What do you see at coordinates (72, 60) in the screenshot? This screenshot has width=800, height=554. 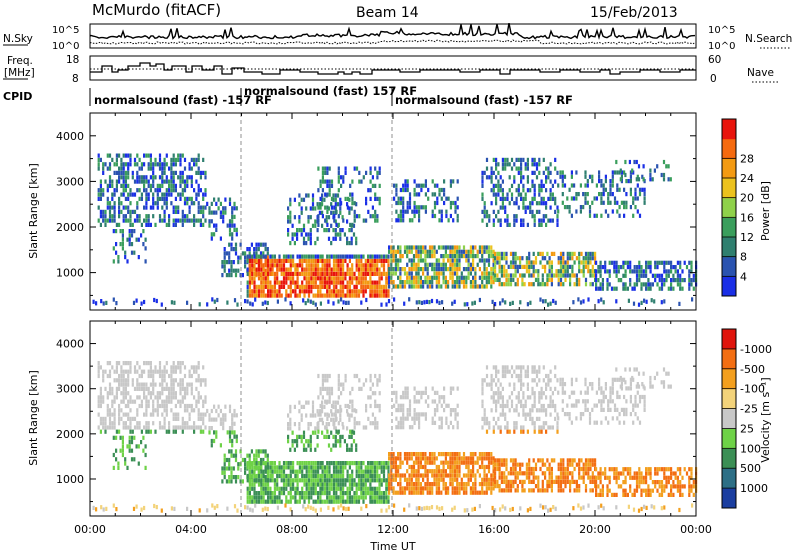 I see `freq-left-tick-top: 18` at bounding box center [72, 60].